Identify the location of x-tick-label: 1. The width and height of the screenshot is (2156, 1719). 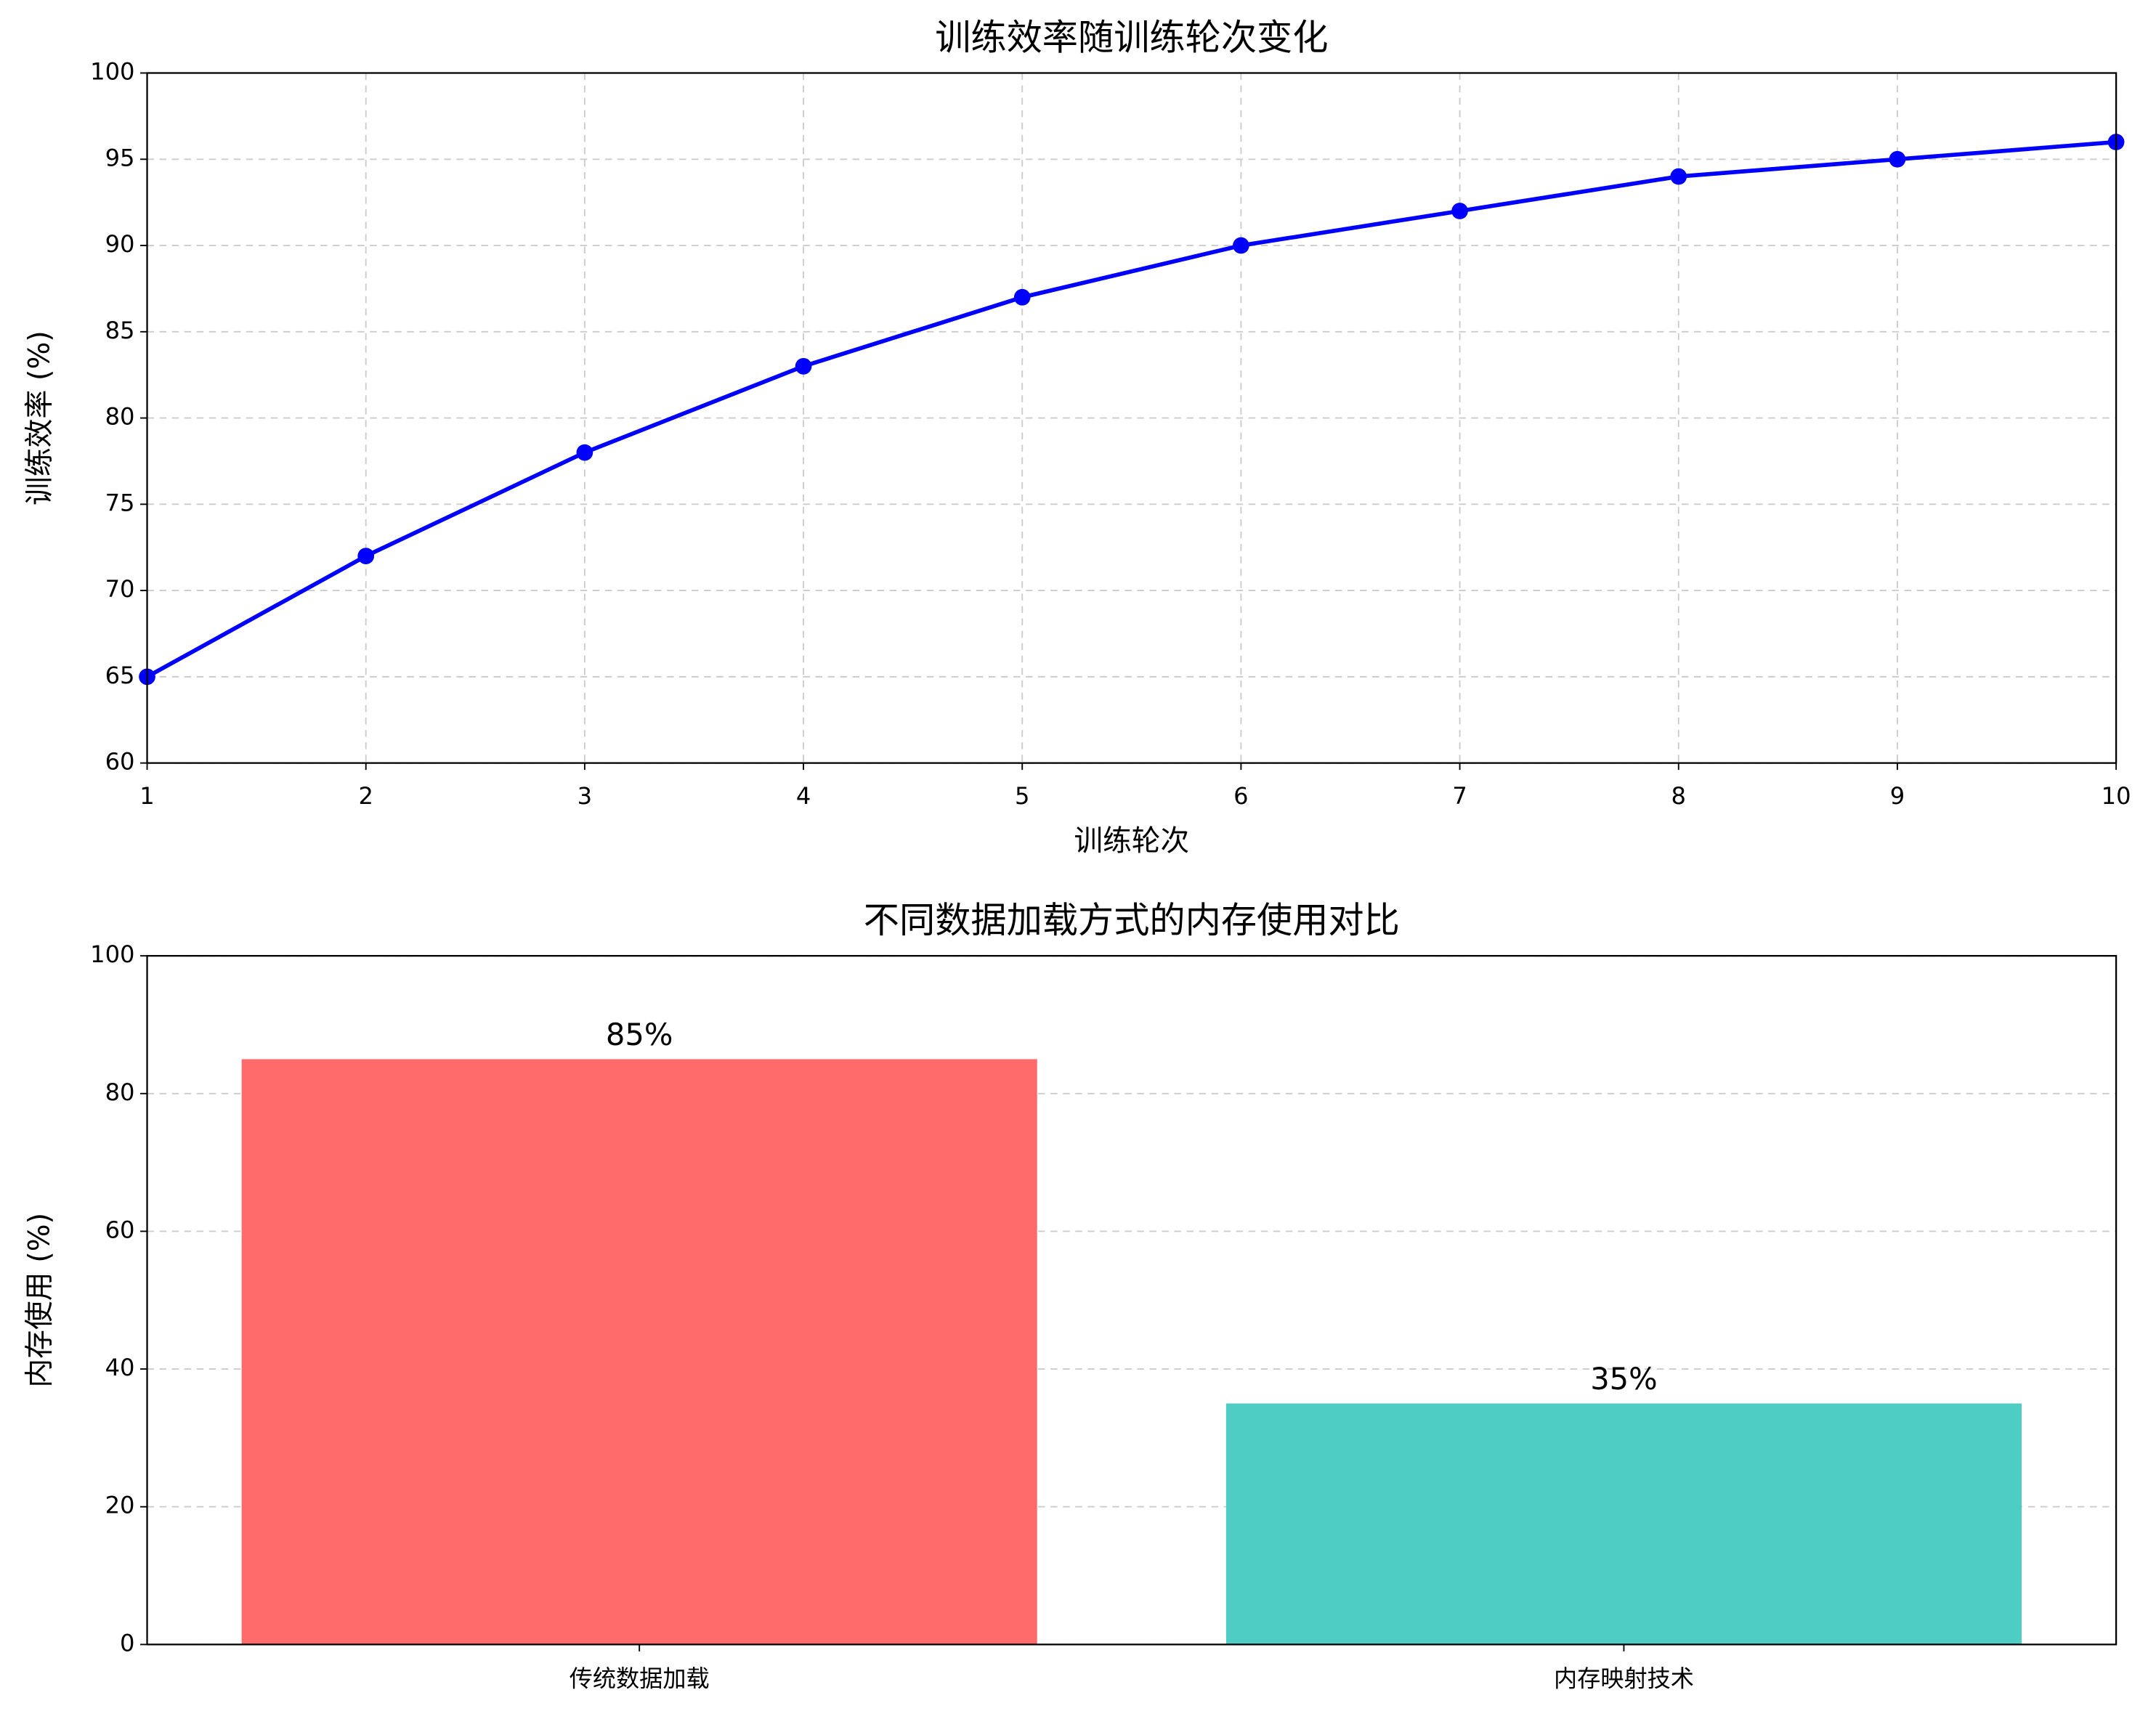
(146, 796).